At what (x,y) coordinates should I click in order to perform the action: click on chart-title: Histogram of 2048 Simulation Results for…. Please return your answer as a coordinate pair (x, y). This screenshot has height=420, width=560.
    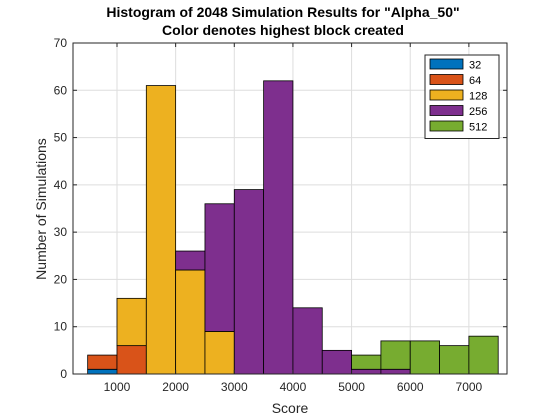
    Looking at the image, I should click on (282, 12).